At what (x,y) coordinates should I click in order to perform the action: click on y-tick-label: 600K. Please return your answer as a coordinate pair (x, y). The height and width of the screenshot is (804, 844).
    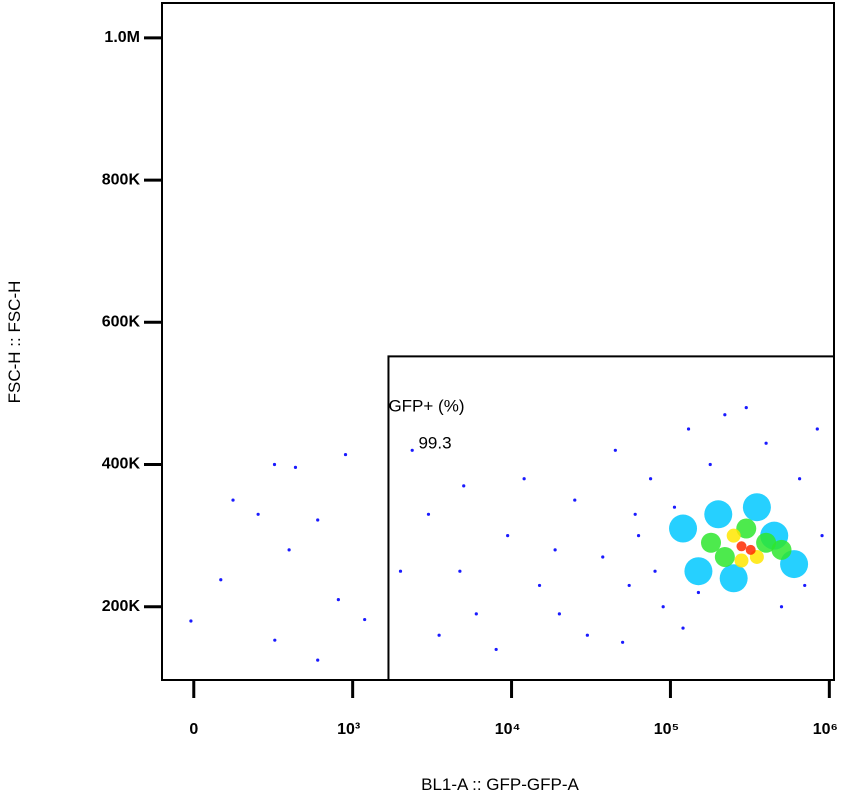
    Looking at the image, I should click on (121, 322).